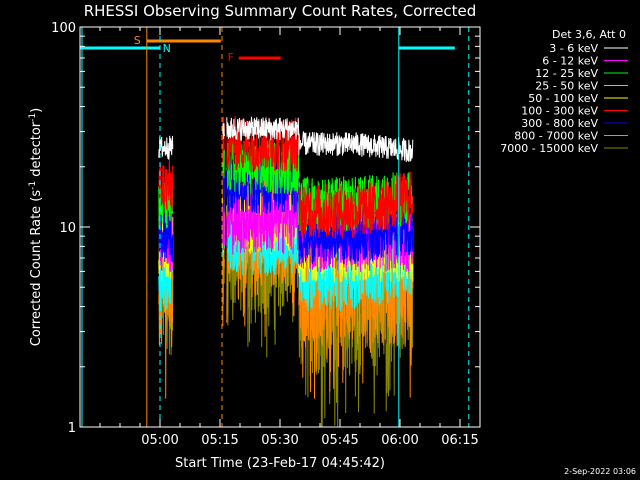  What do you see at coordinates (63, 28) in the screenshot?
I see `y-tick-label: 100` at bounding box center [63, 28].